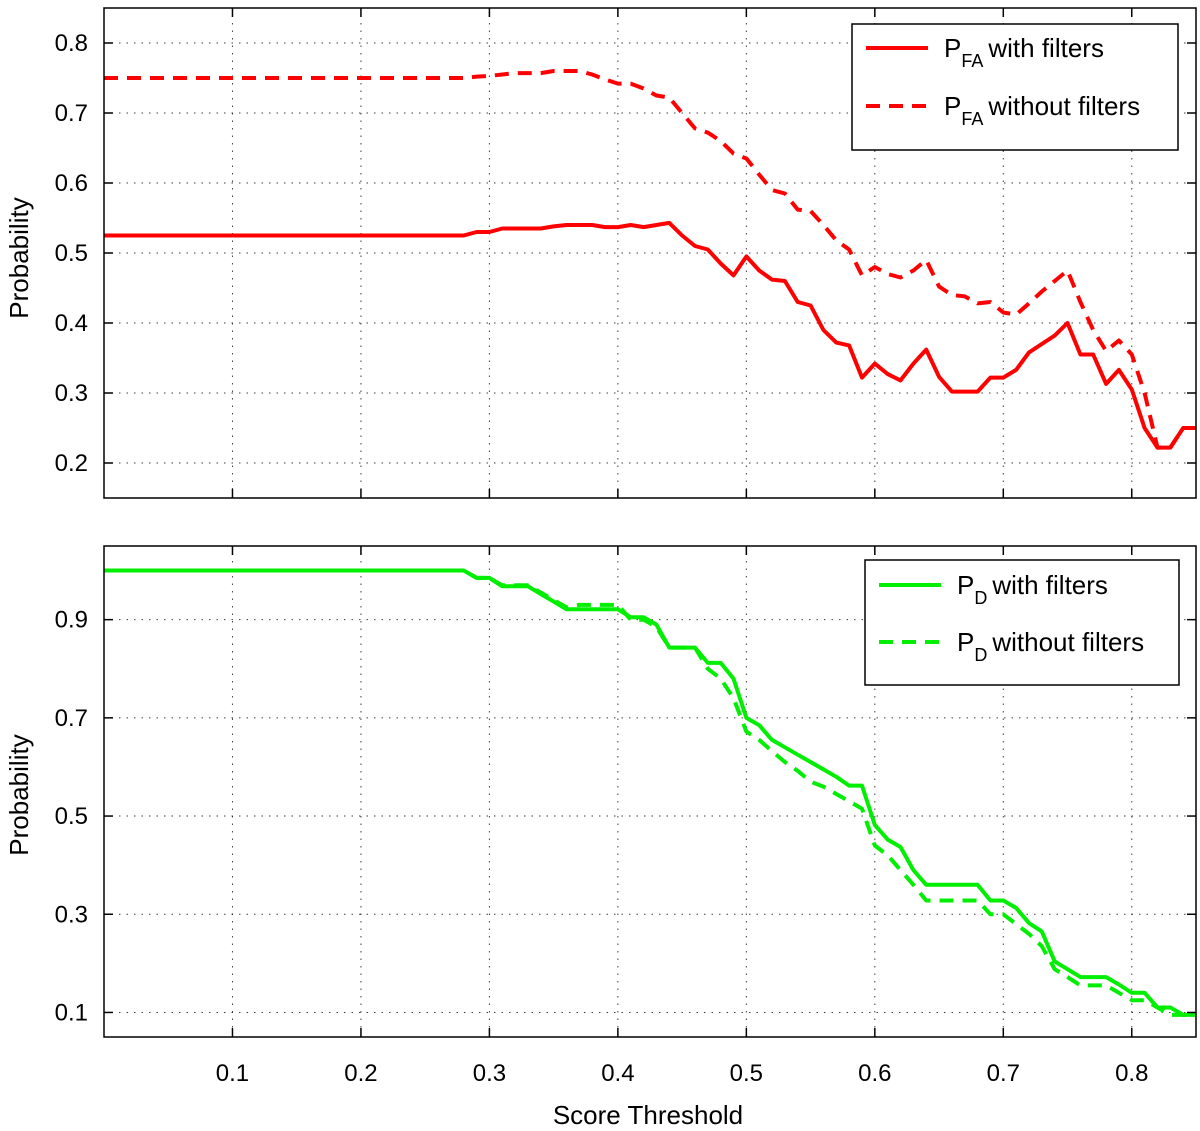 This screenshot has width=1200, height=1131. What do you see at coordinates (746, 1073) in the screenshot?
I see `x-tick-label: 0.5` at bounding box center [746, 1073].